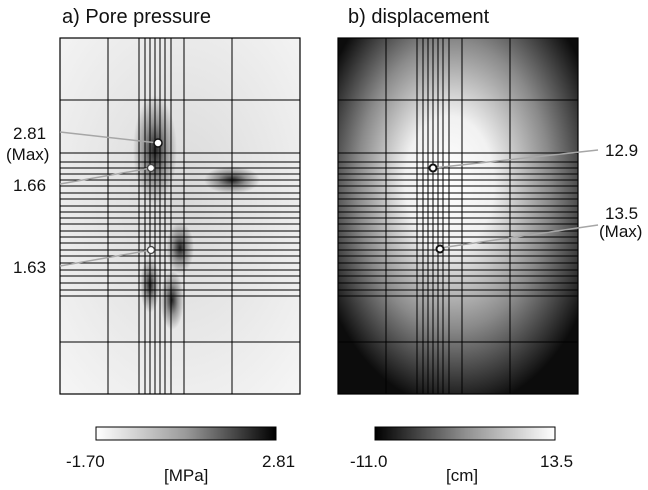 The height and width of the screenshot is (490, 648). Describe the element at coordinates (28, 154) in the screenshot. I see `max-pressure-note: (Max)` at that location.